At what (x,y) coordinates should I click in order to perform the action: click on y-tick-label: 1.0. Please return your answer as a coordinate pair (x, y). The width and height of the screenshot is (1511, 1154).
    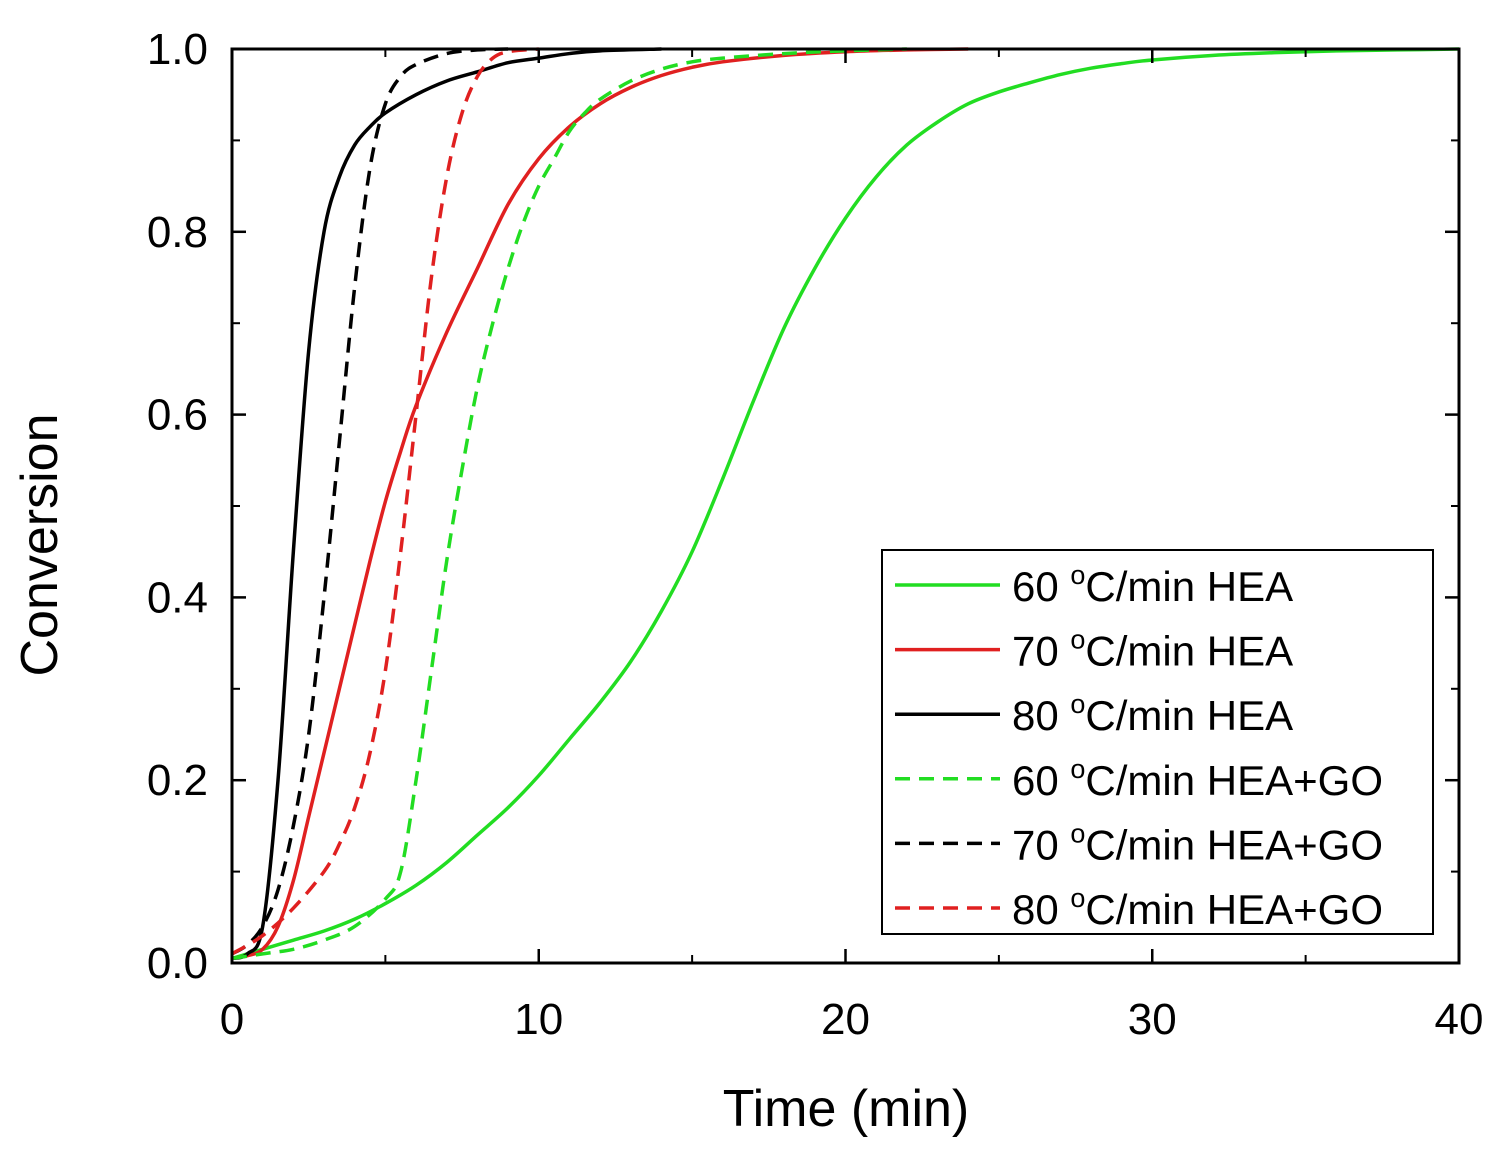
    Looking at the image, I should click on (177, 49).